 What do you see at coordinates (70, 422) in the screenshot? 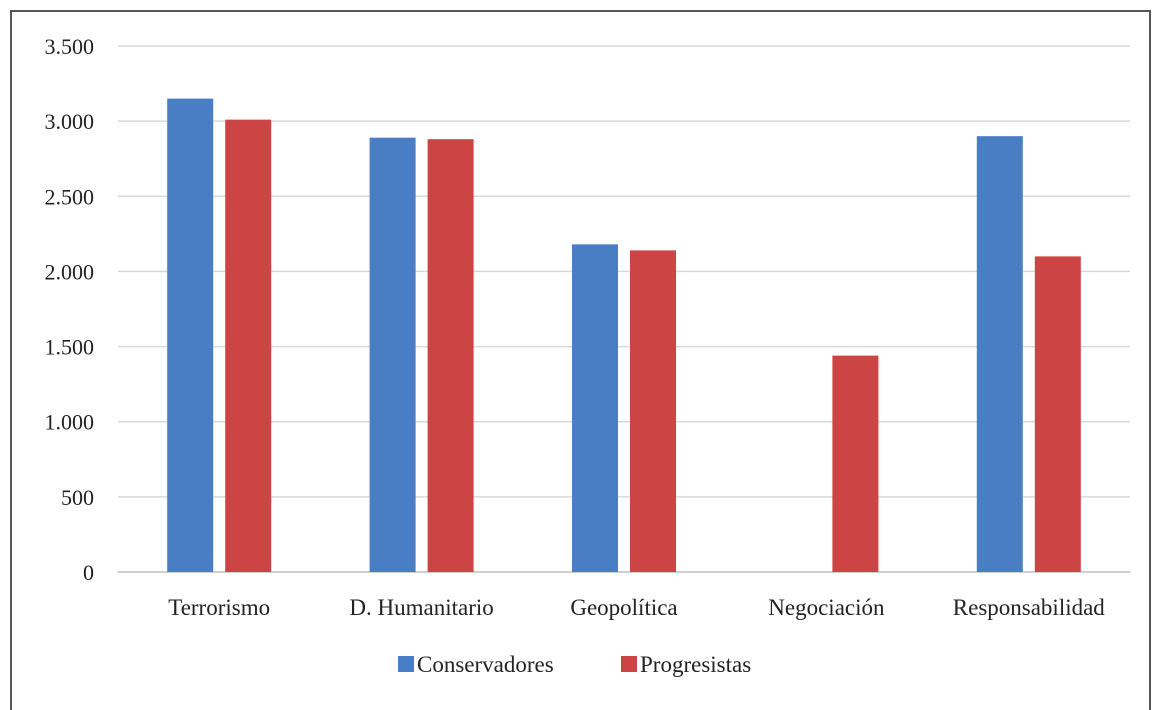
I see `y-tick-label: 1.000` at bounding box center [70, 422].